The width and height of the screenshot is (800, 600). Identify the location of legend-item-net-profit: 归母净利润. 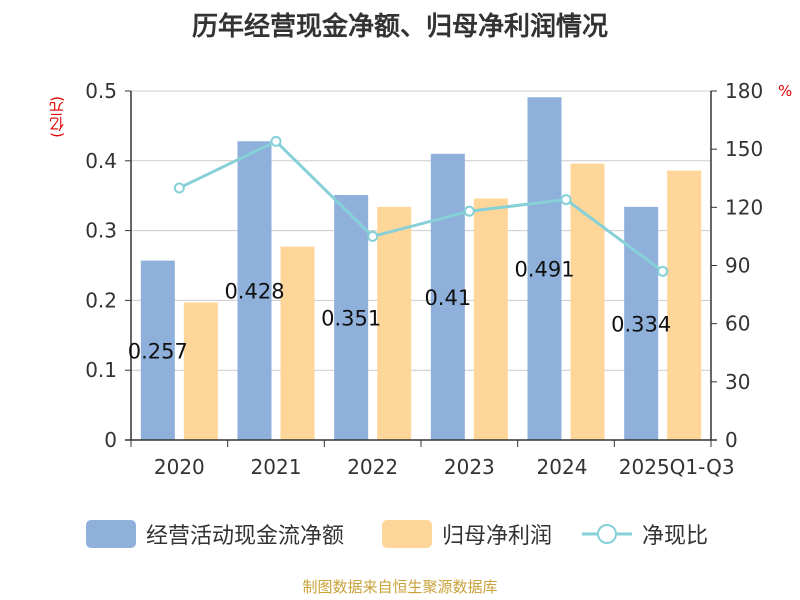
(467, 534).